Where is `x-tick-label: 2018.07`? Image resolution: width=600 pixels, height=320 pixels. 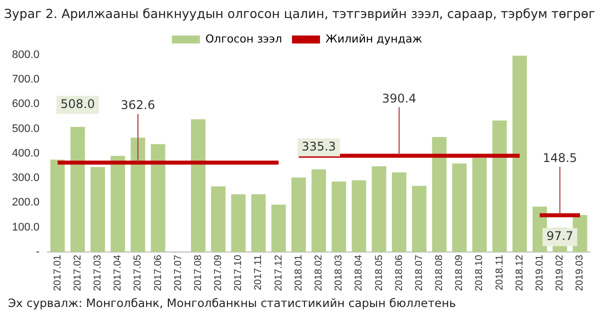 x-tick-label: 2018.07 is located at coordinates (419, 273).